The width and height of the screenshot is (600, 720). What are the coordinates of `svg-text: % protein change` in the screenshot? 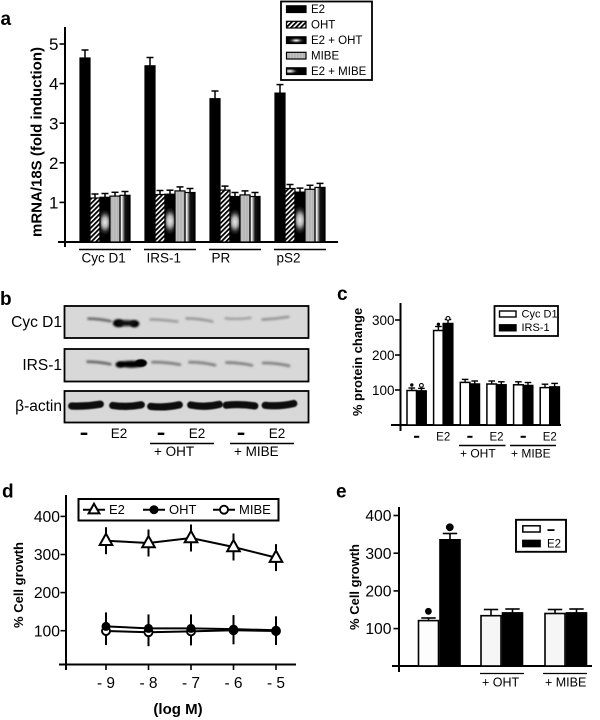 It's located at (357, 362).